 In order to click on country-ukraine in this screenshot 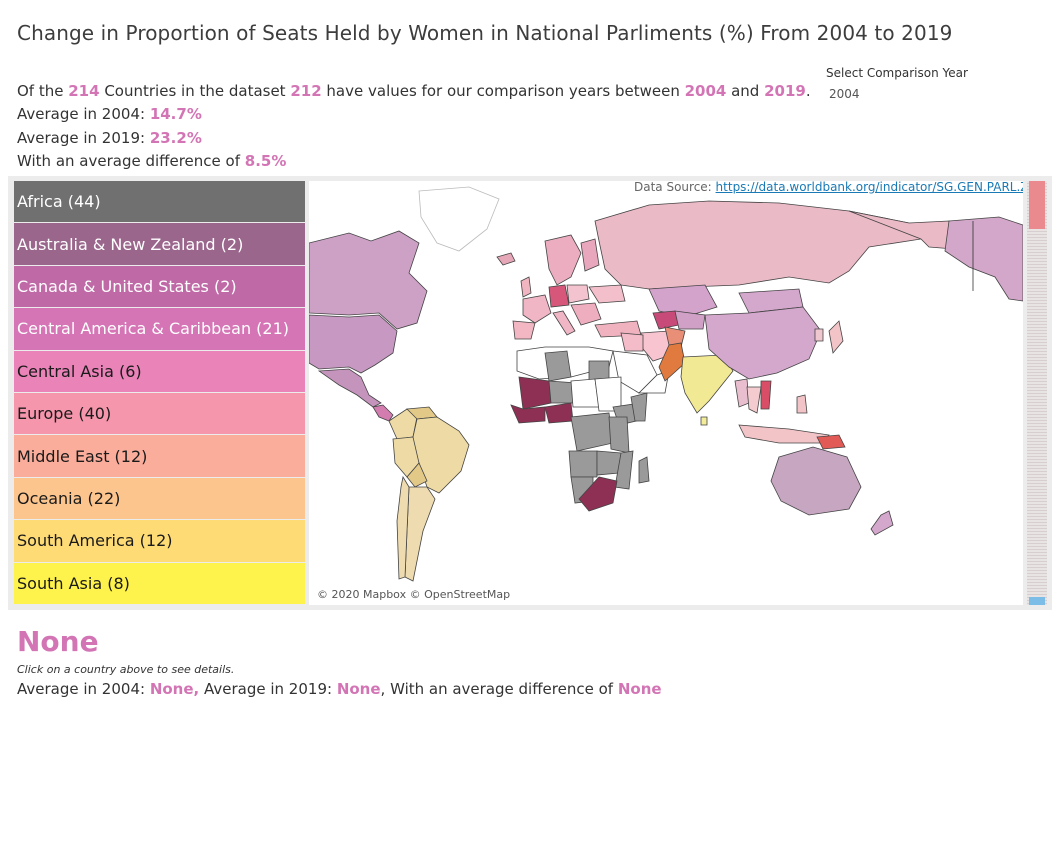, I will do `click(607, 294)`.